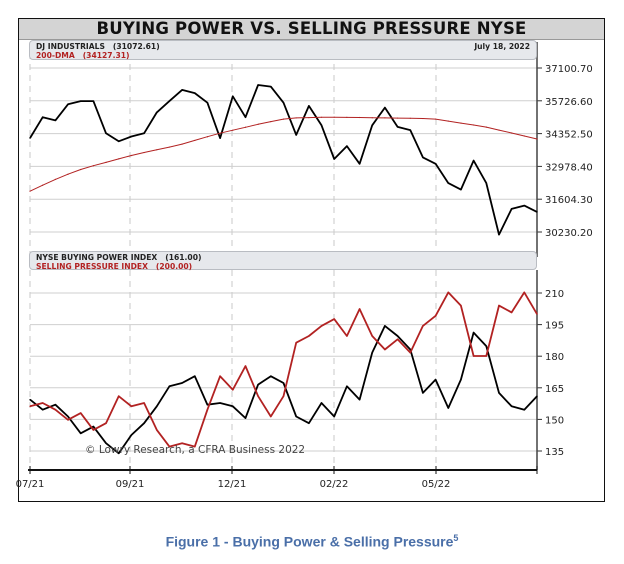 The width and height of the screenshot is (624, 564). What do you see at coordinates (569, 135) in the screenshot?
I see `y-tick-label: 34352.50` at bounding box center [569, 135].